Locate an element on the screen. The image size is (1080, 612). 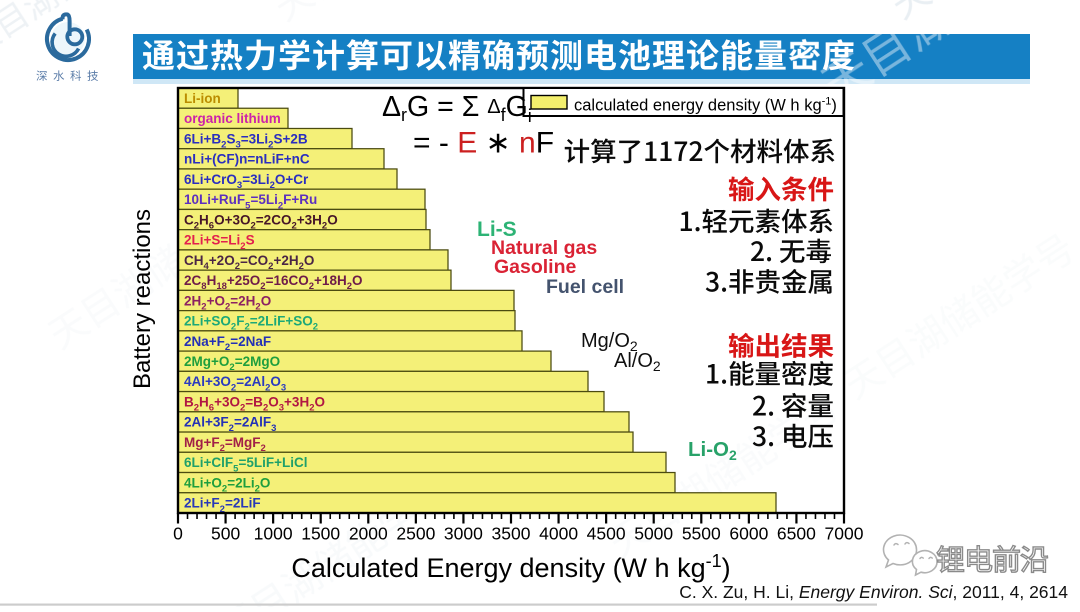
svg-text: 2Mg+O2=2MgO is located at coordinates (232, 363).